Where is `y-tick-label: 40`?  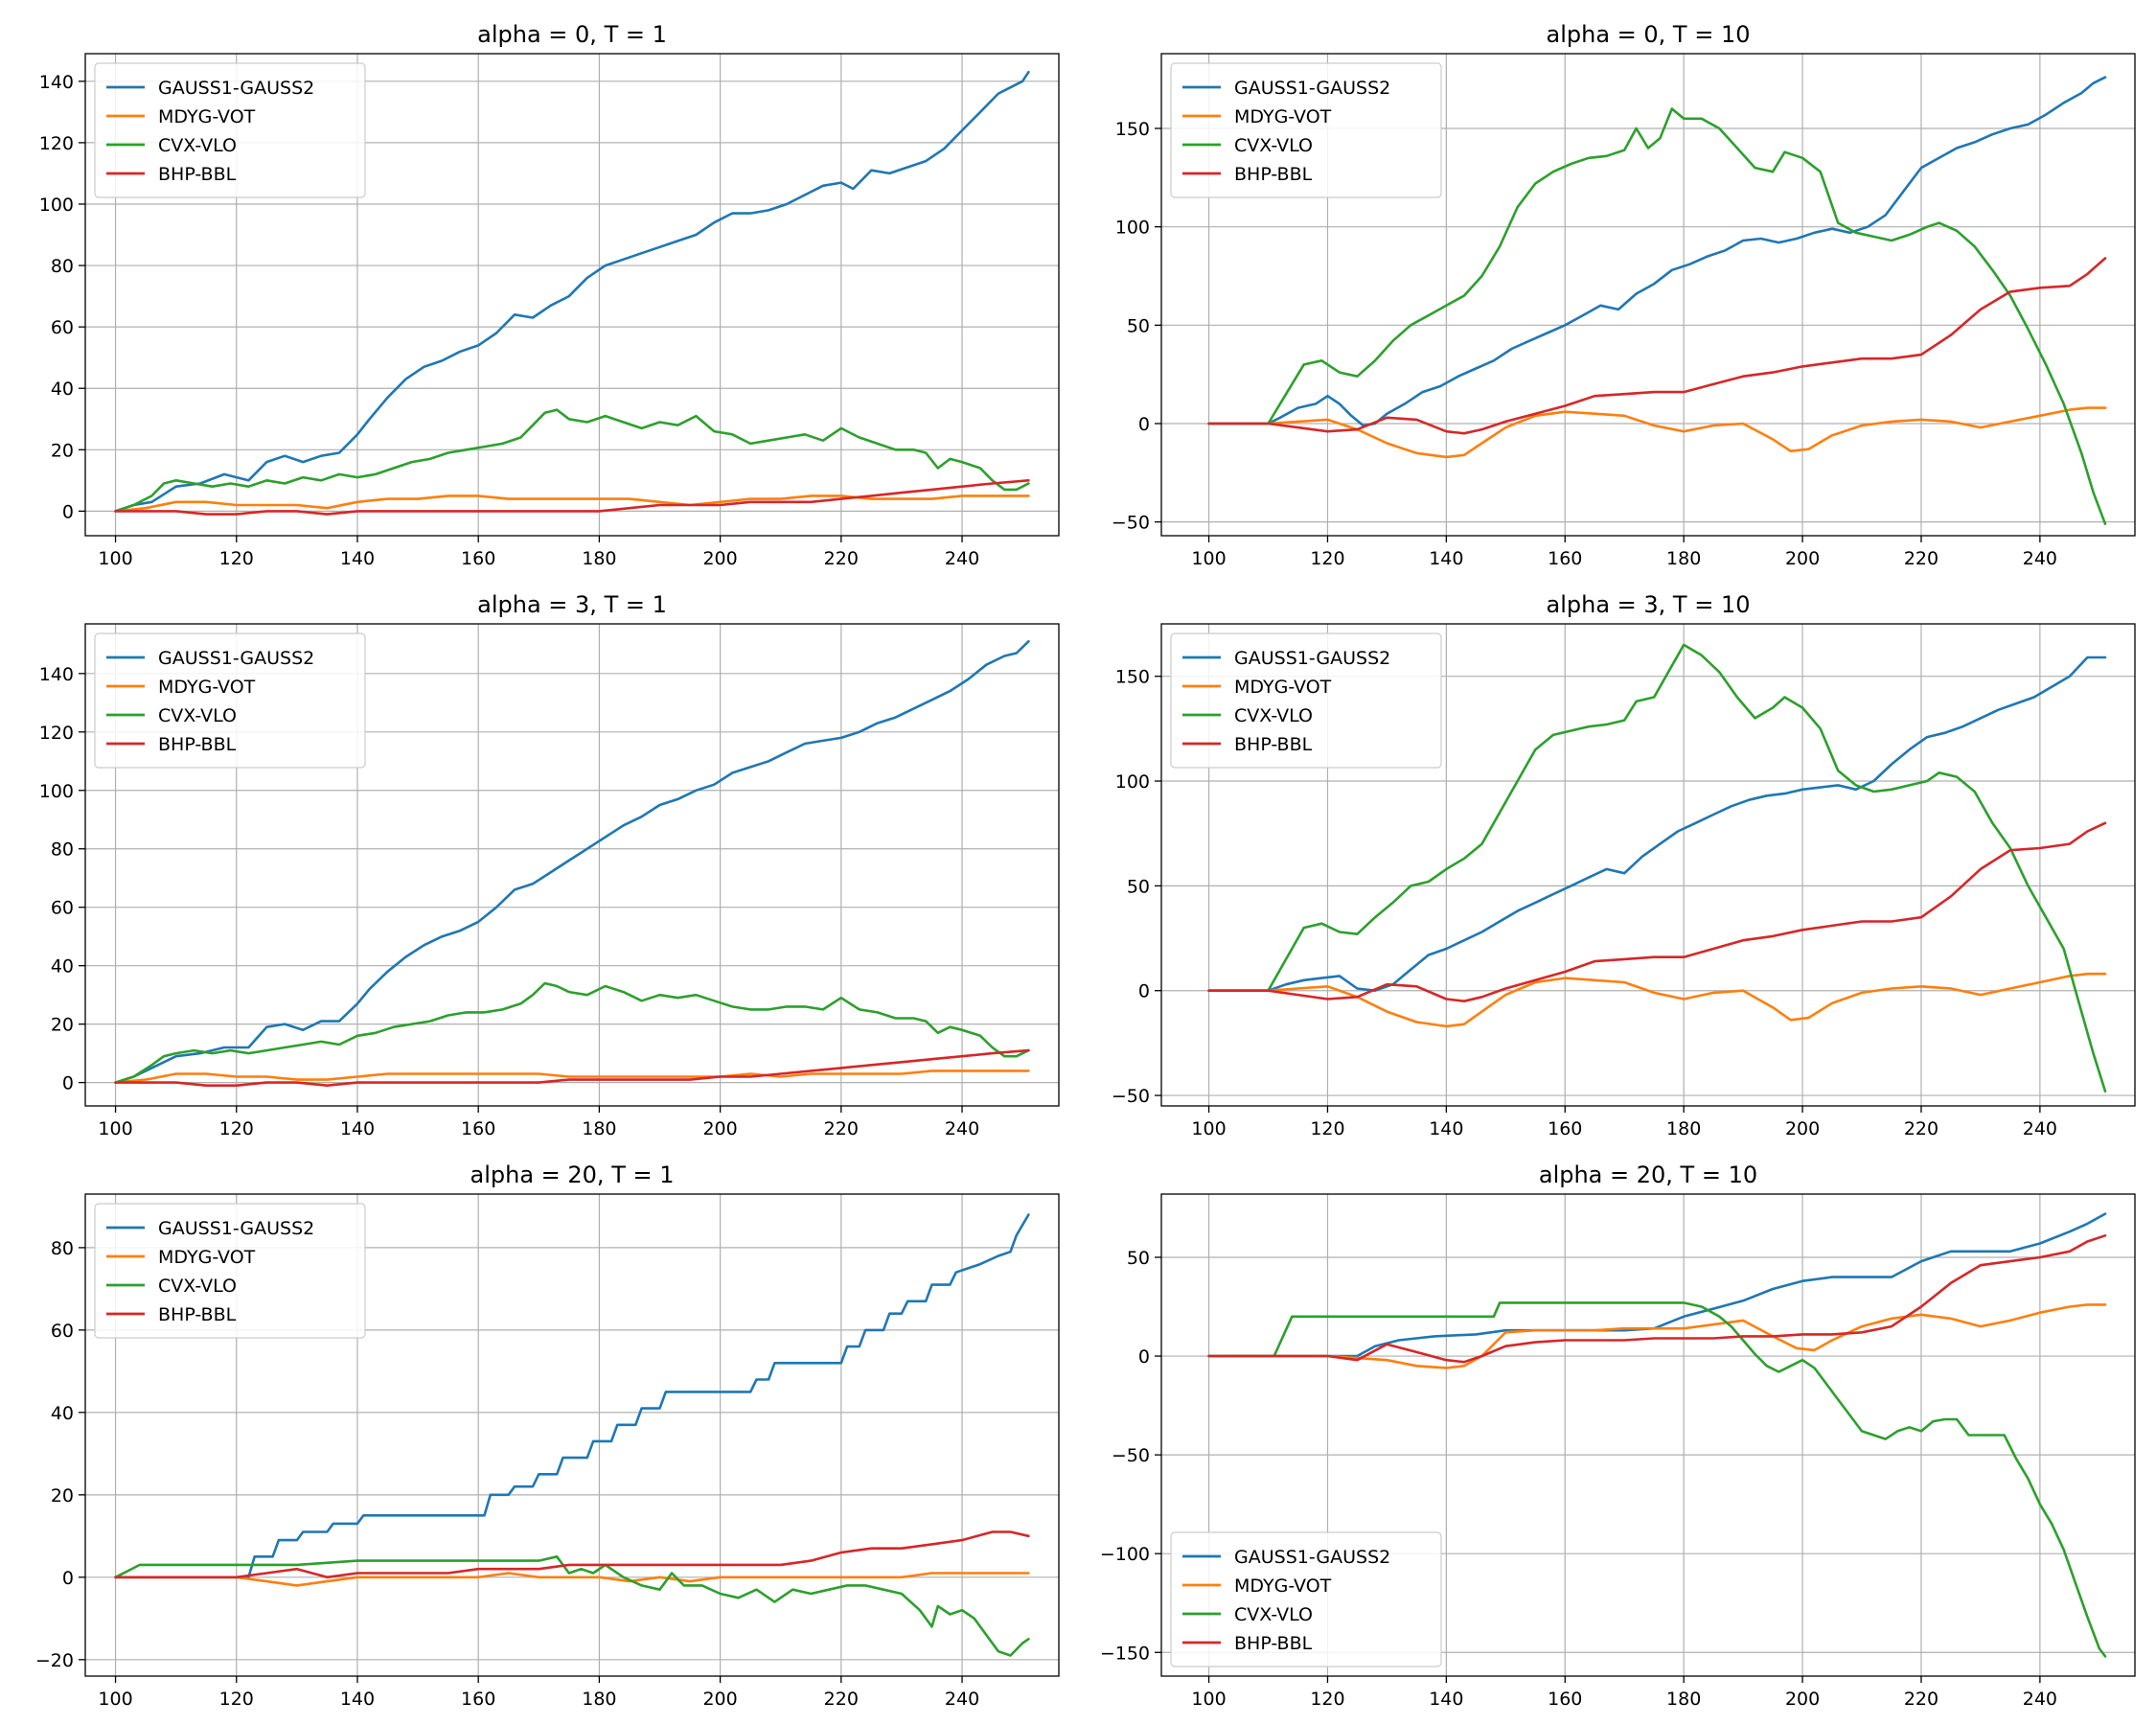
y-tick-label: 40 is located at coordinates (63, 389).